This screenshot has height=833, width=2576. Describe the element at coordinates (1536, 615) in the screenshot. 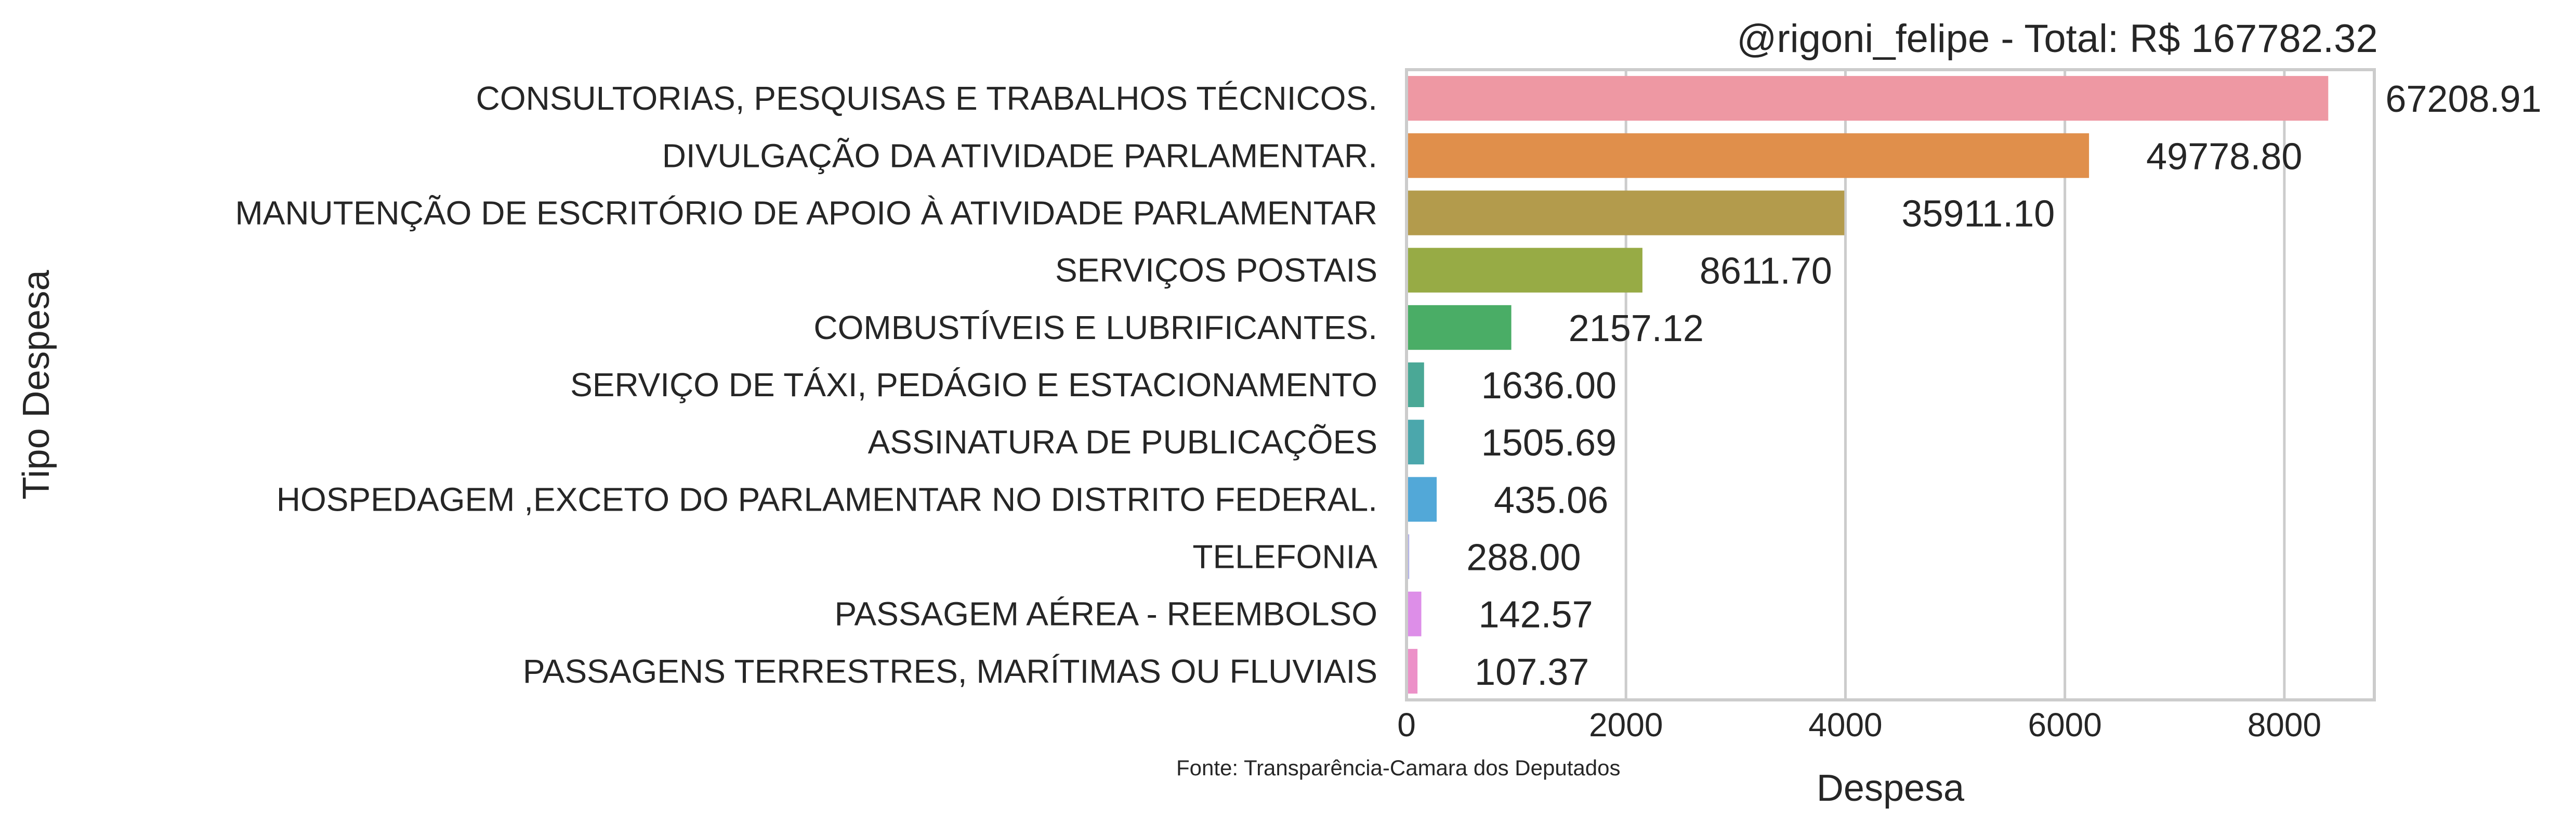

I see `value-label: 142.57` at that location.